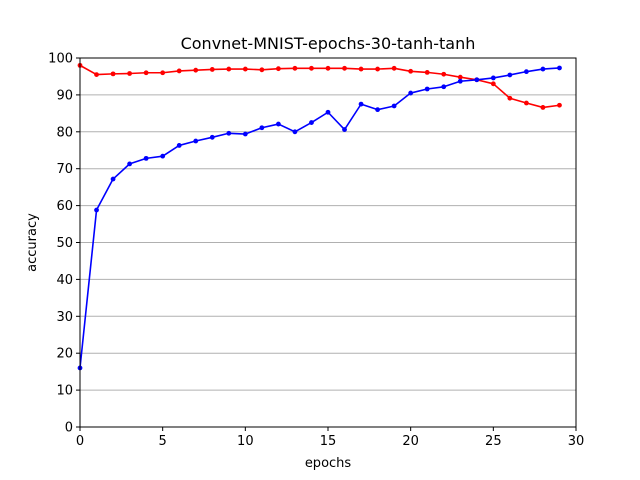 This screenshot has height=480, width=640. I want to click on x-tick-label: 0, so click(80, 441).